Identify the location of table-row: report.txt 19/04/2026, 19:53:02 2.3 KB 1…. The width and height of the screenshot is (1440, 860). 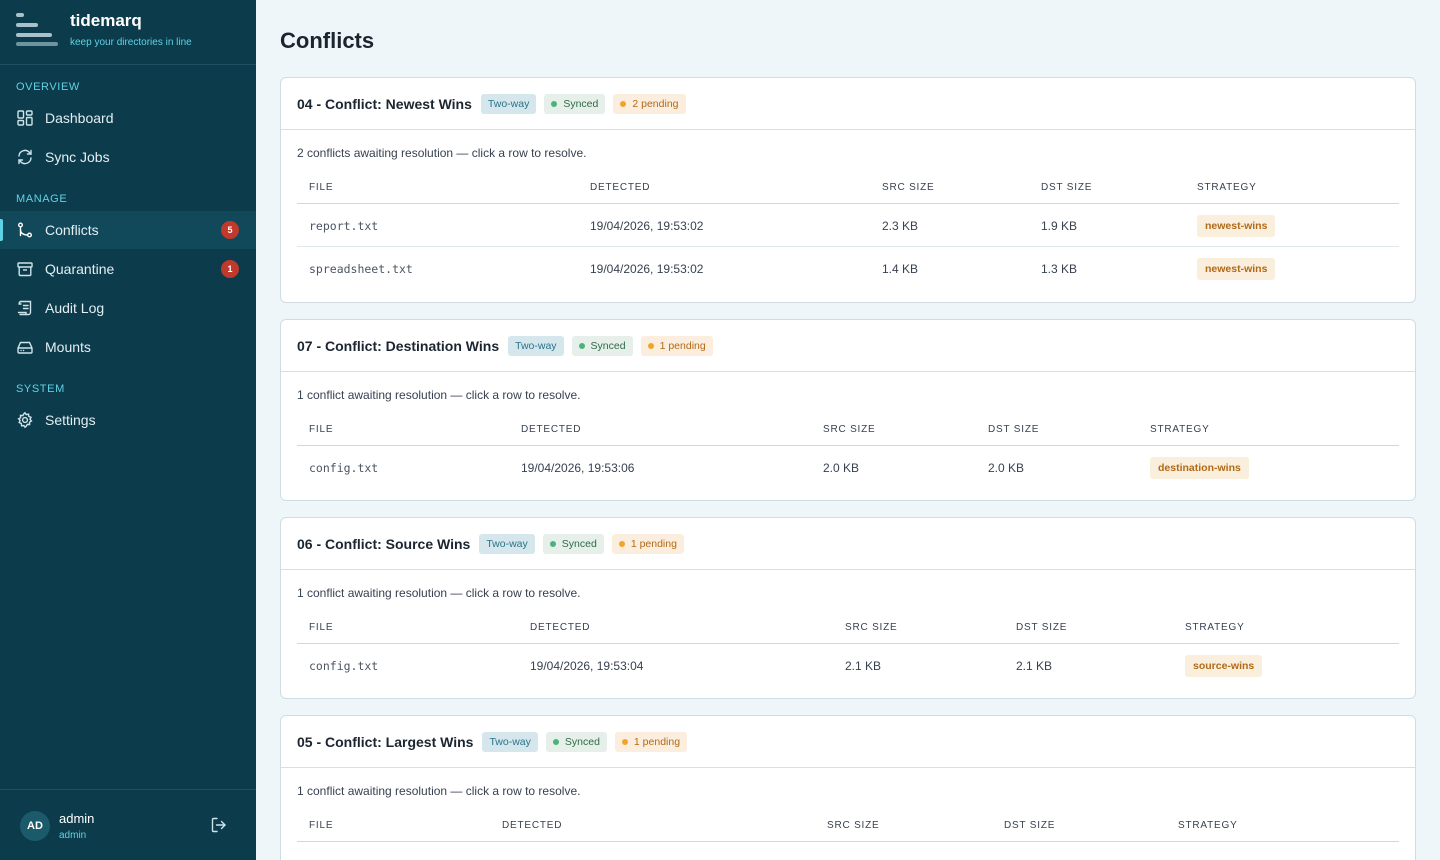
(848, 225).